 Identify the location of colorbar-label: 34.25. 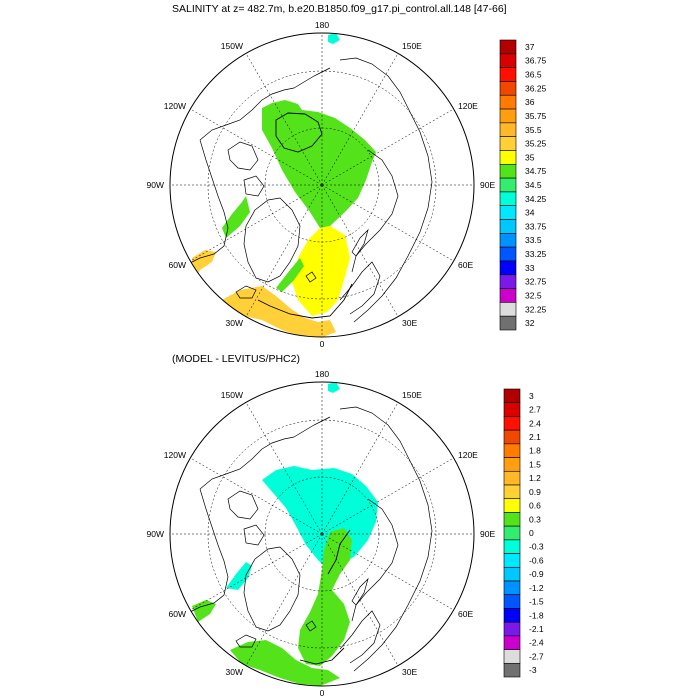
(536, 199).